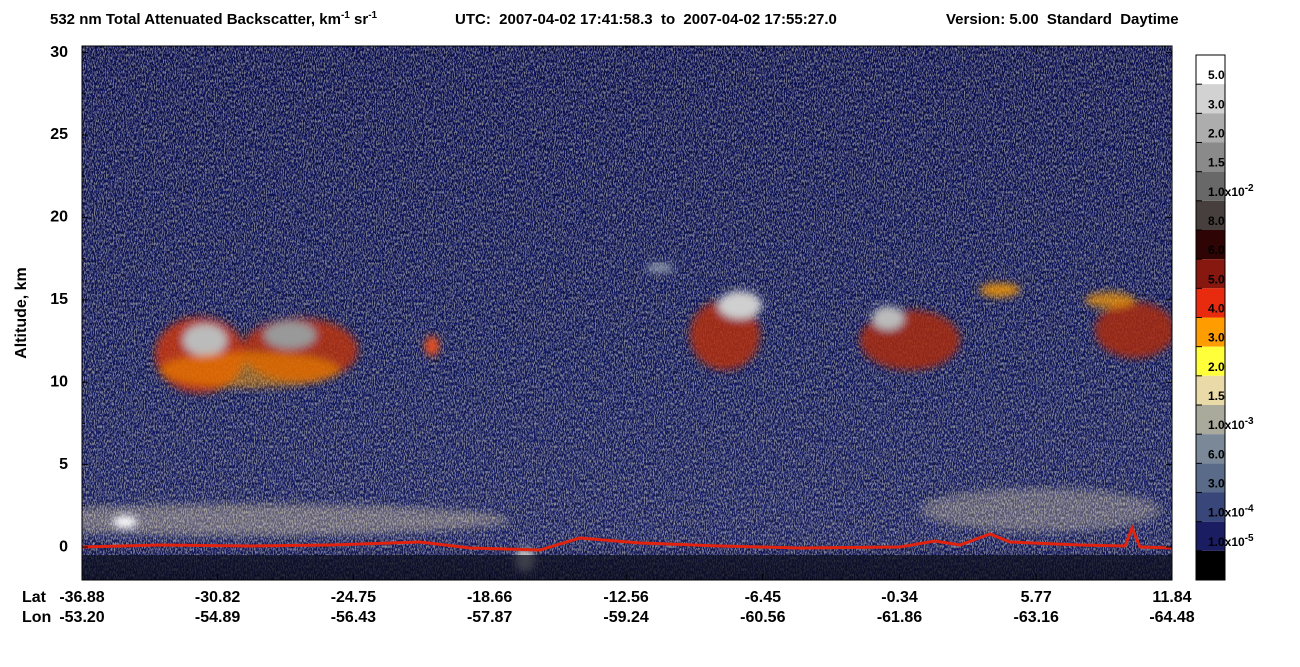  What do you see at coordinates (489, 617) in the screenshot?
I see `x-tick-label: -57.87` at bounding box center [489, 617].